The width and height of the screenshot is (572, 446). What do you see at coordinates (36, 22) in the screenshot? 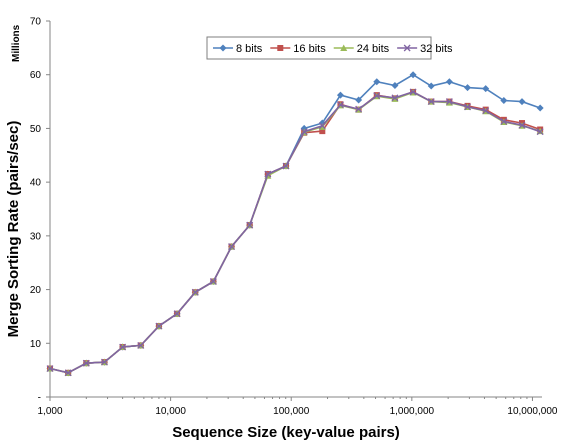
I see `y-tick-label: 70` at bounding box center [36, 22].